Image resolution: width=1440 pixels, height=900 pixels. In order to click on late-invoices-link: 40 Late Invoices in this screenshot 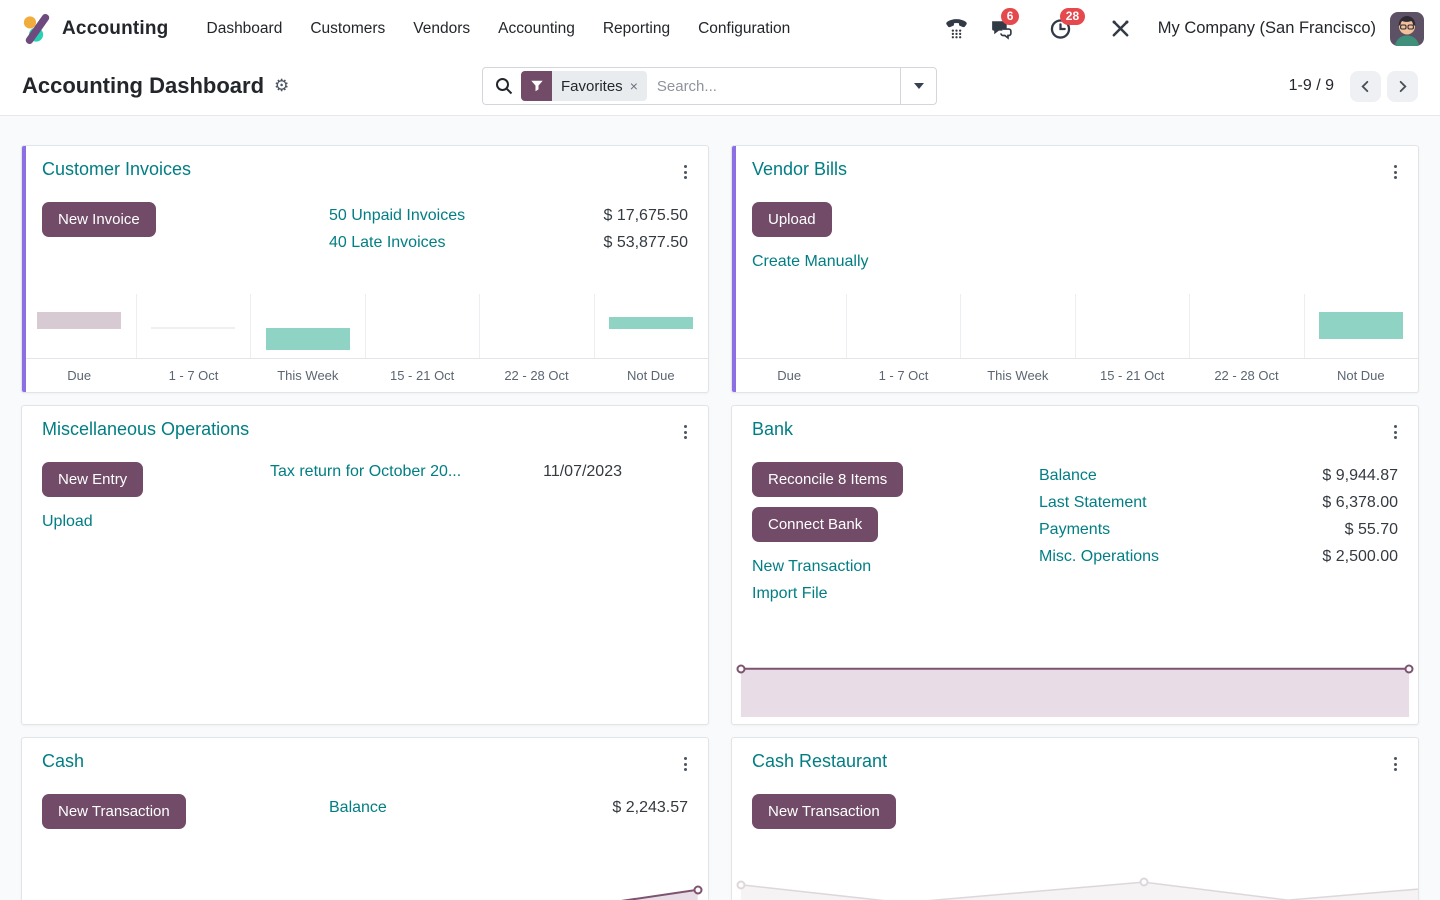, I will do `click(387, 242)`.